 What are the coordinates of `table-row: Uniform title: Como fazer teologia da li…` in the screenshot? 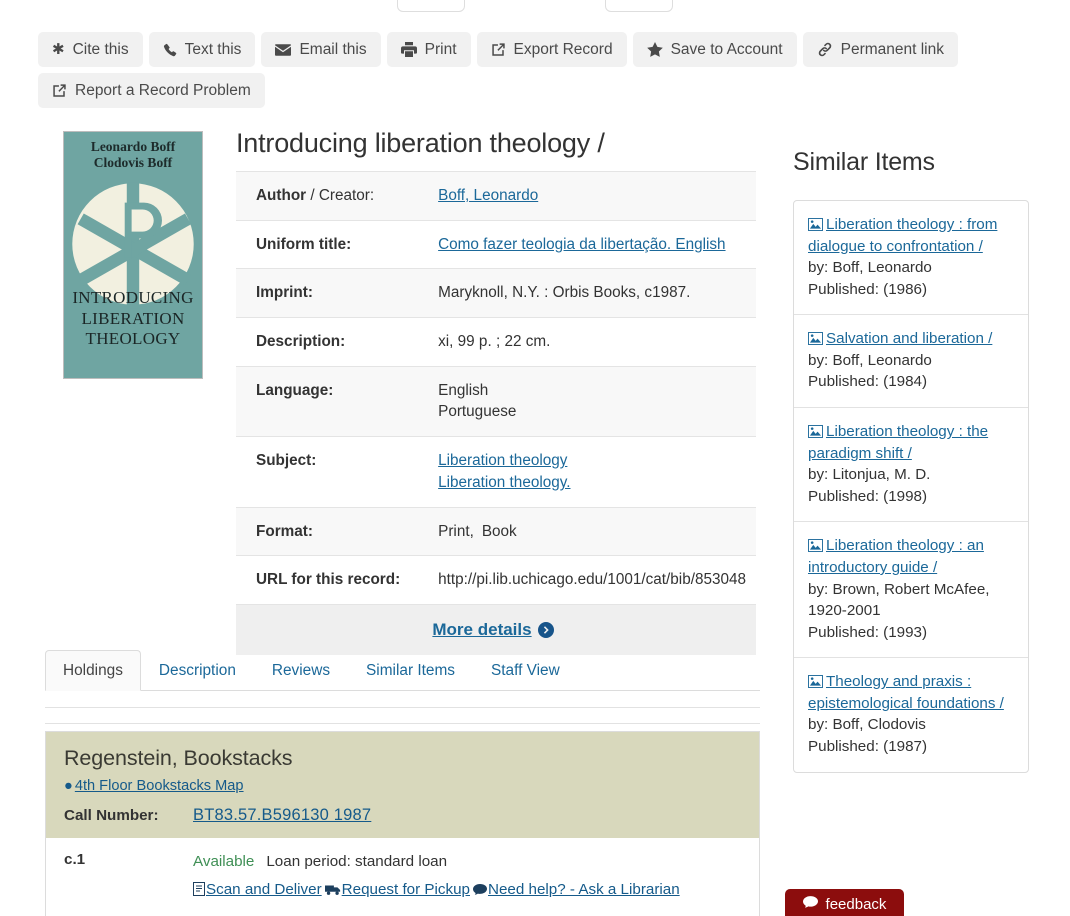 It's located at (496, 244).